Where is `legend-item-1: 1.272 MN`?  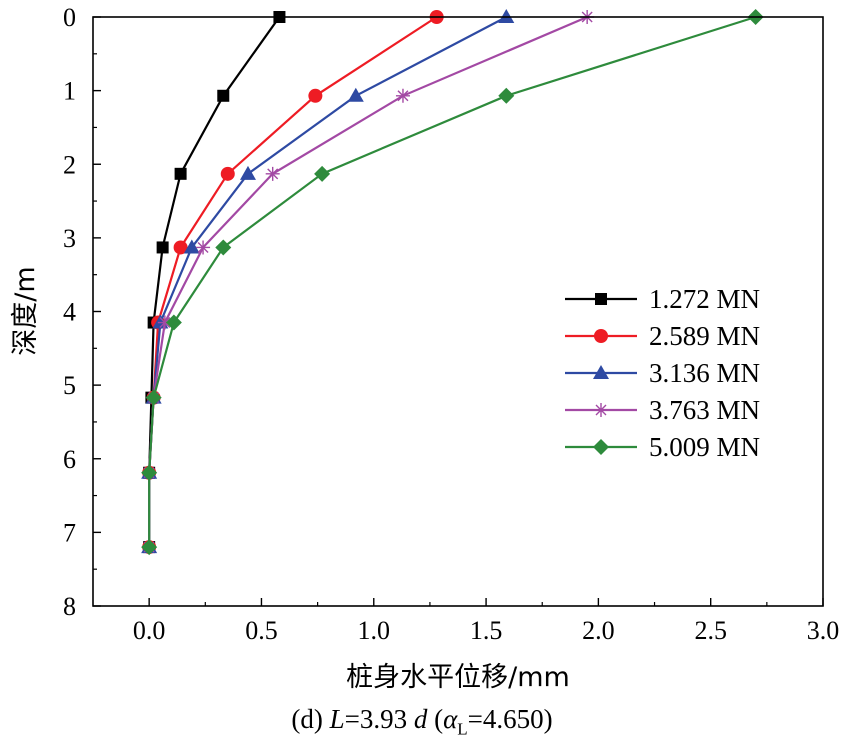
legend-item-1: 1.272 MN is located at coordinates (662, 299).